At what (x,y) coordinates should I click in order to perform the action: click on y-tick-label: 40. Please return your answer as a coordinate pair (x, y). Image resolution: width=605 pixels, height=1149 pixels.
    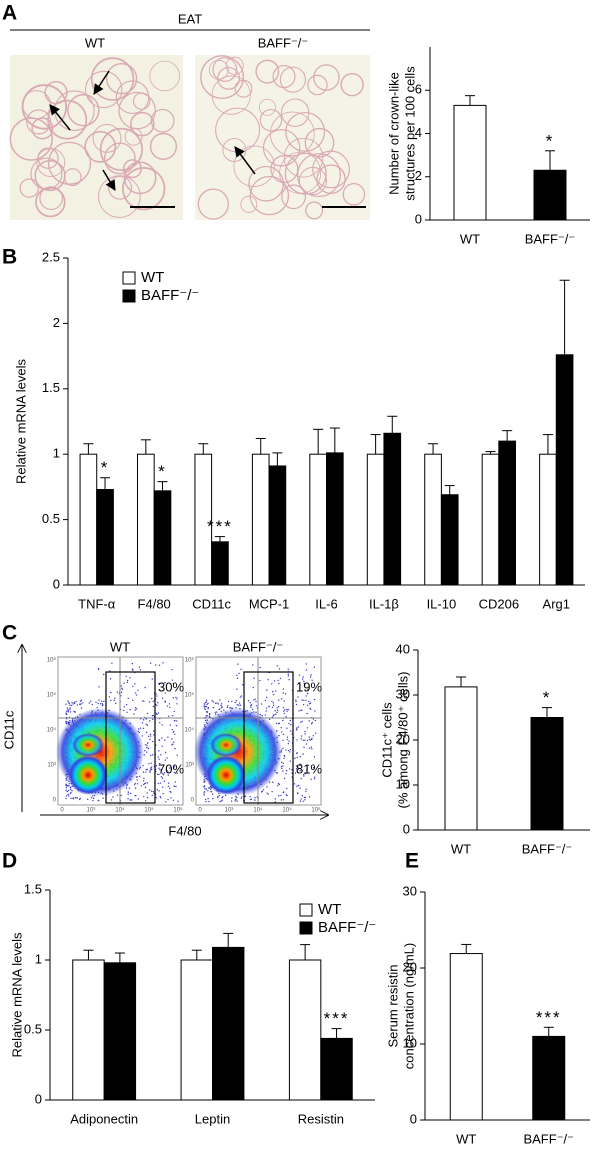
    Looking at the image, I should click on (403, 648).